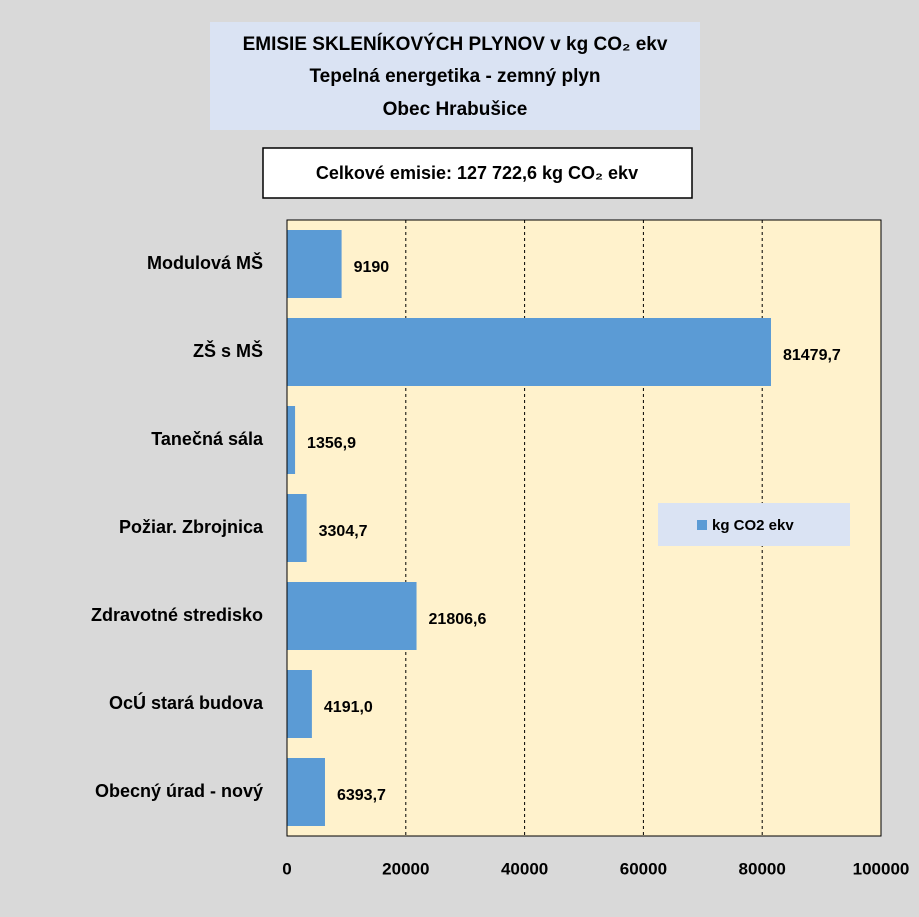 The height and width of the screenshot is (917, 919). What do you see at coordinates (455, 109) in the screenshot?
I see `subtitle: Obec Hrabušice` at bounding box center [455, 109].